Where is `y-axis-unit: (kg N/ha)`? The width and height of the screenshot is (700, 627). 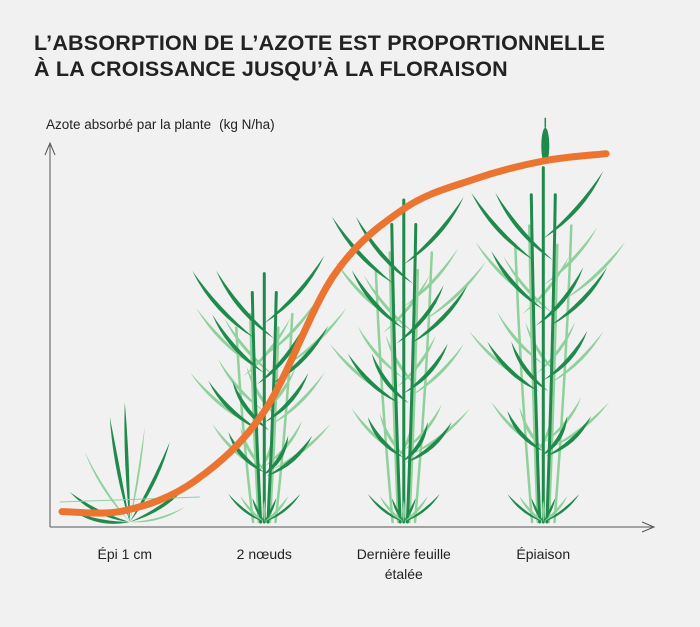 y-axis-unit: (kg N/ha) is located at coordinates (247, 124).